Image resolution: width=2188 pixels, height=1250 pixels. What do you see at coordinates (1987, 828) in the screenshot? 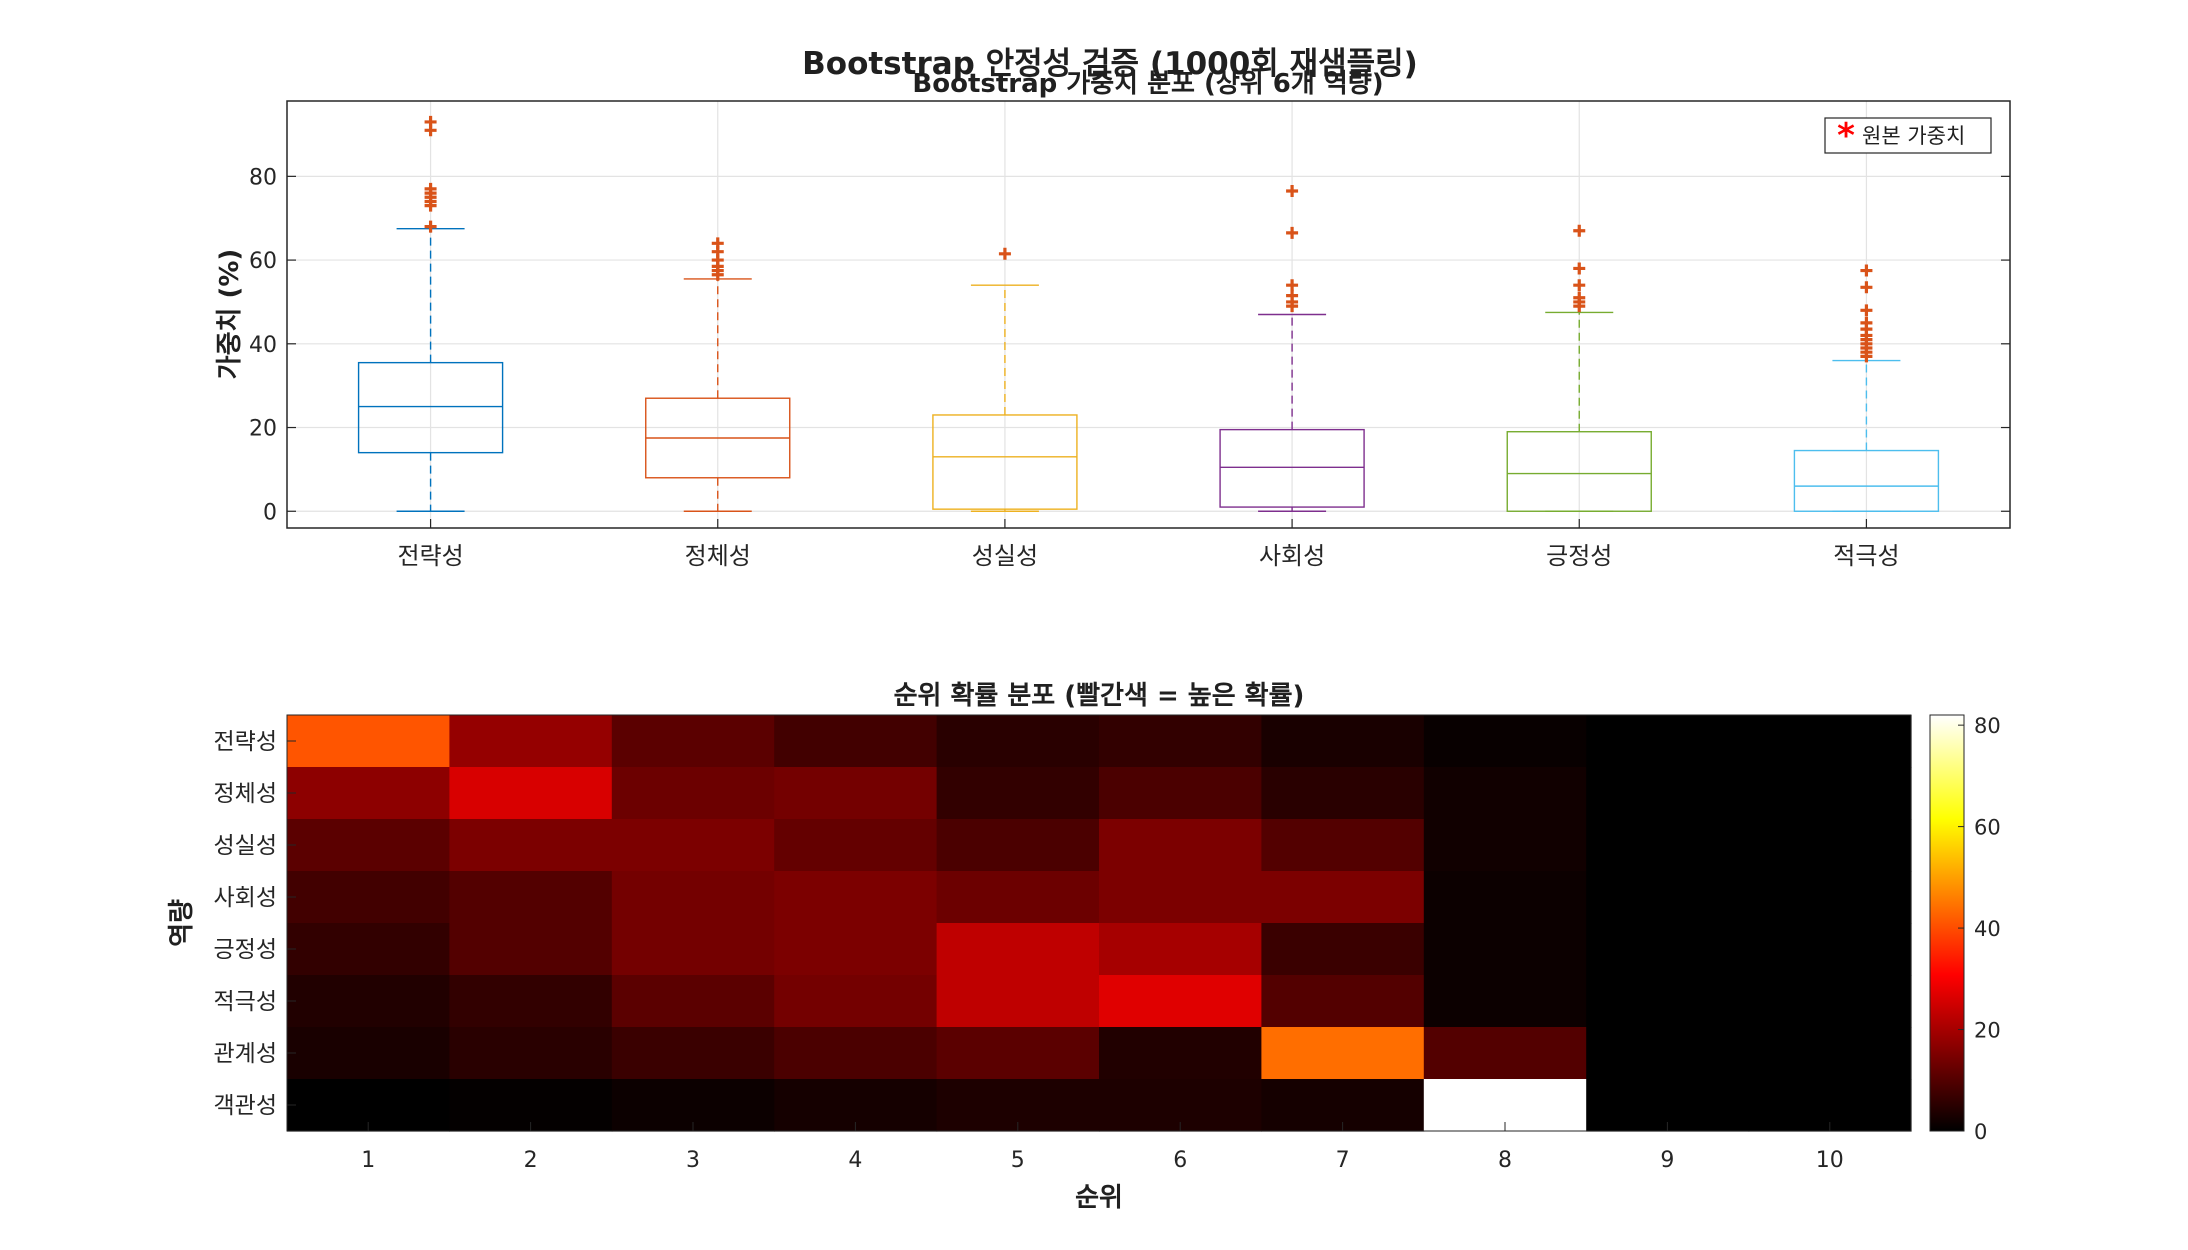
I see `colorbar-tick-label: 60` at bounding box center [1987, 828].